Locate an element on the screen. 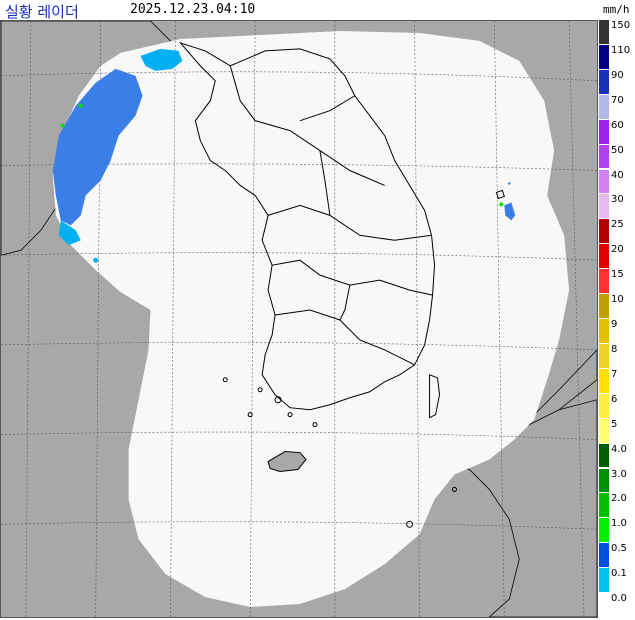  echo-west-sea is located at coordinates (97, 147).